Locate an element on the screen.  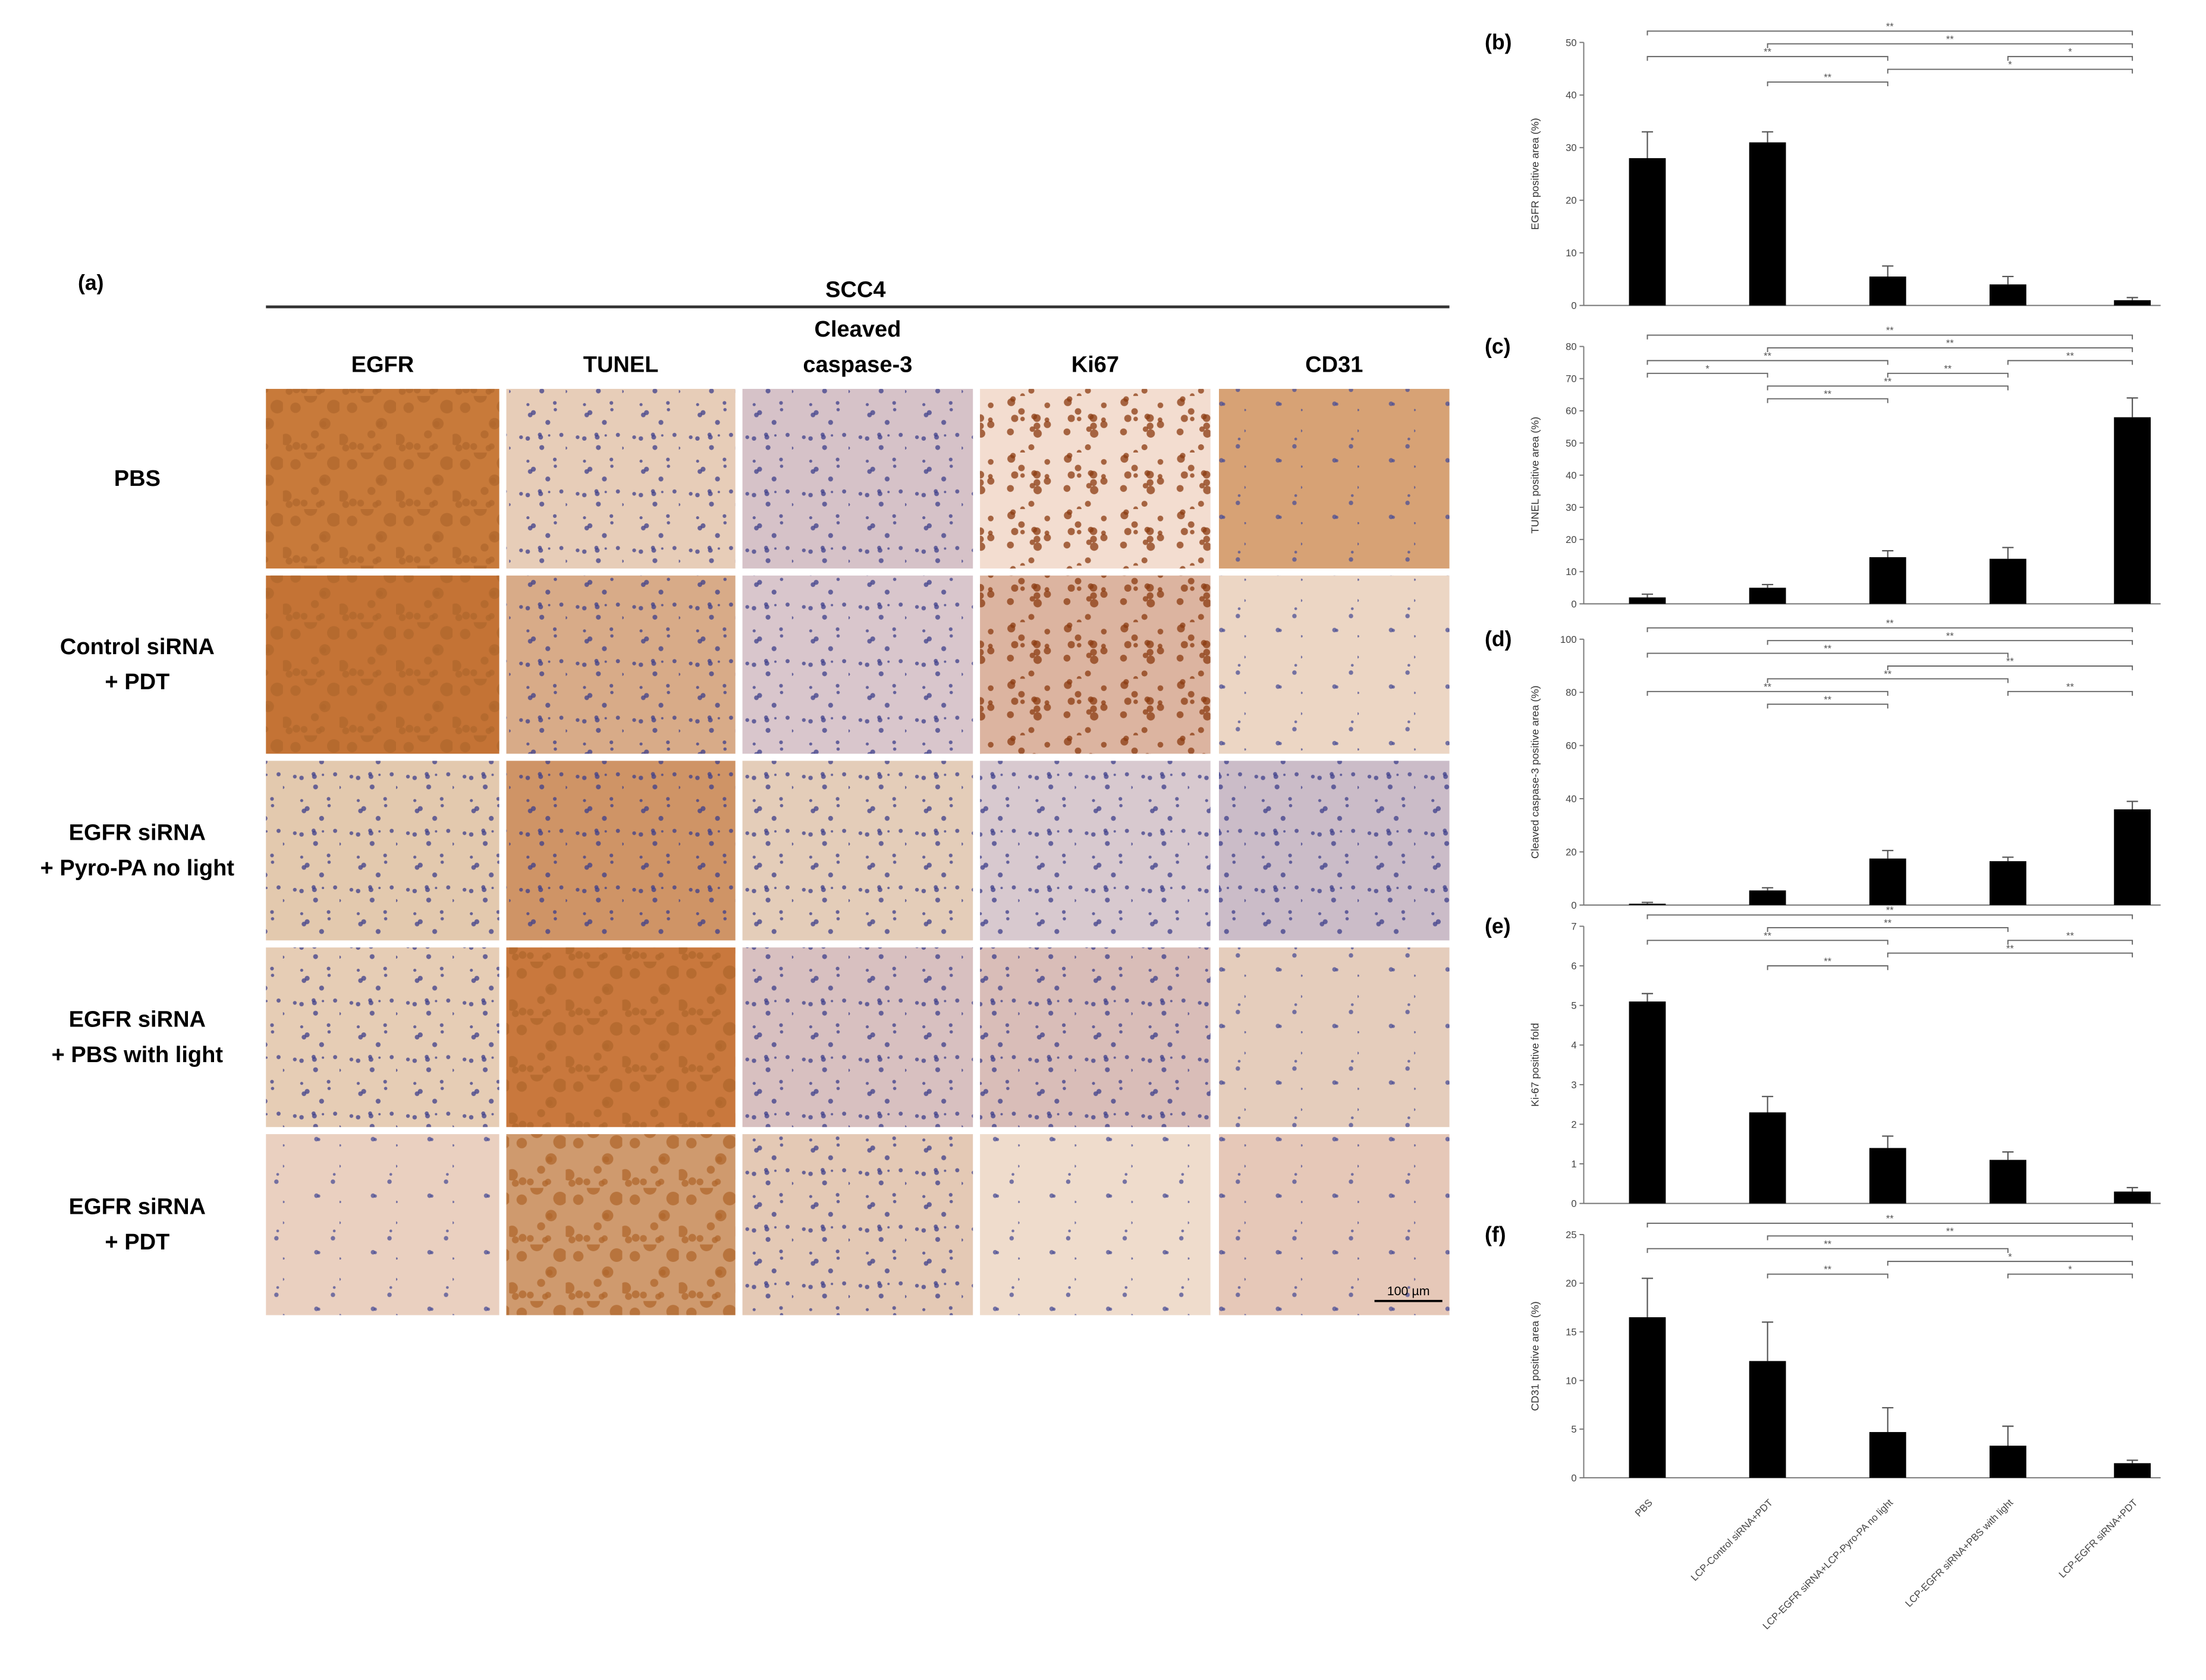
y-tick-label: 20 is located at coordinates (1571, 852).